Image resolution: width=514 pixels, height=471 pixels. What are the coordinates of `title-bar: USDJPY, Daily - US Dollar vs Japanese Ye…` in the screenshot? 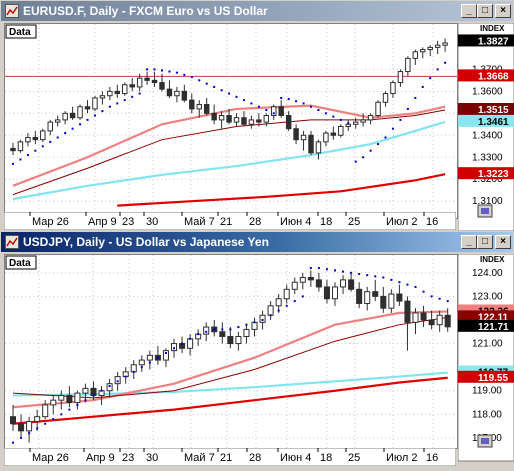 It's located at (257, 242).